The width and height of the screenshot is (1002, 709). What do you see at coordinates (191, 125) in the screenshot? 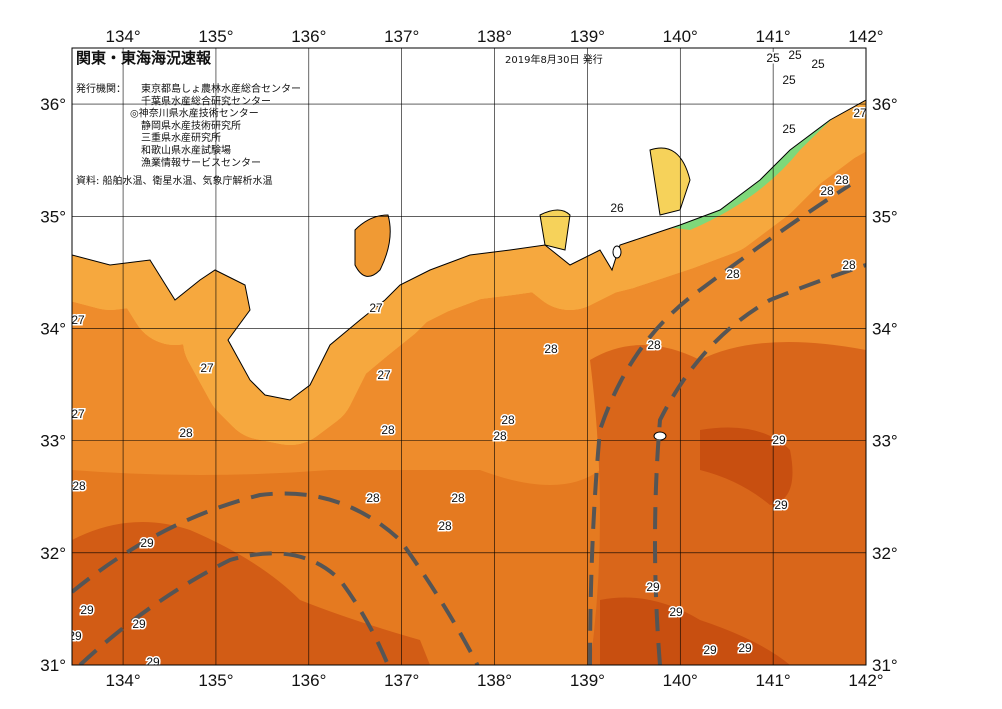
I see `publisher: 静岡県水産技術研究所` at bounding box center [191, 125].